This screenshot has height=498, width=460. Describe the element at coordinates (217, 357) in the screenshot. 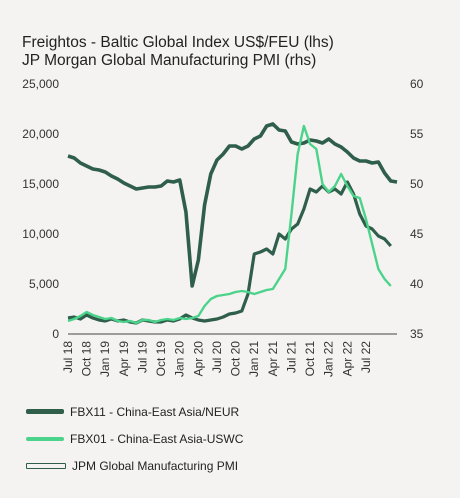

I see `x-tick-label: Jul 20` at that location.